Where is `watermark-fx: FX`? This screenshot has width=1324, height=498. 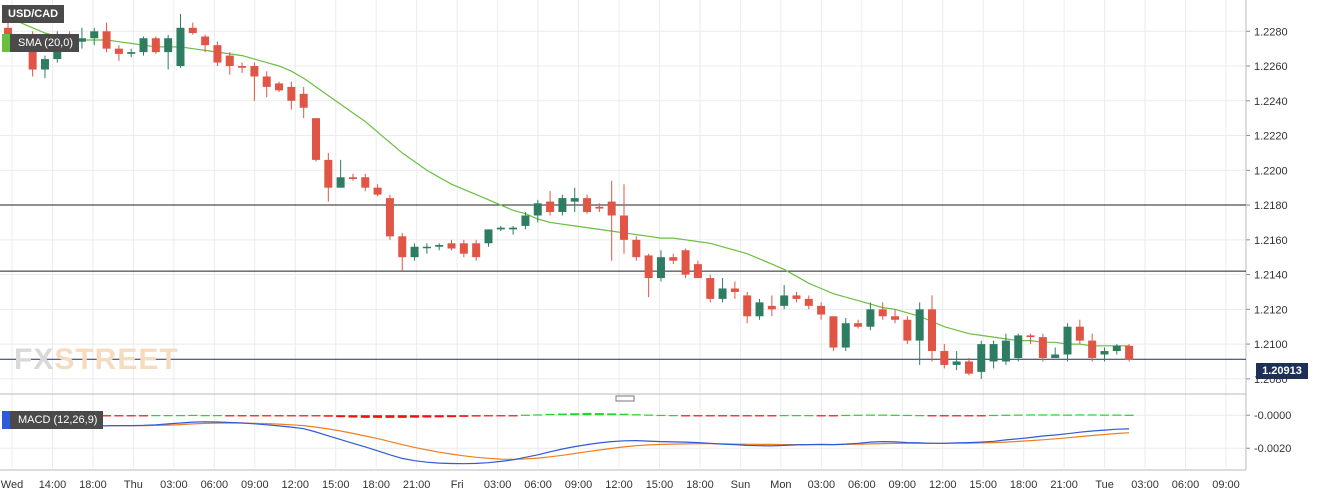 watermark-fx: FX is located at coordinates (34, 359).